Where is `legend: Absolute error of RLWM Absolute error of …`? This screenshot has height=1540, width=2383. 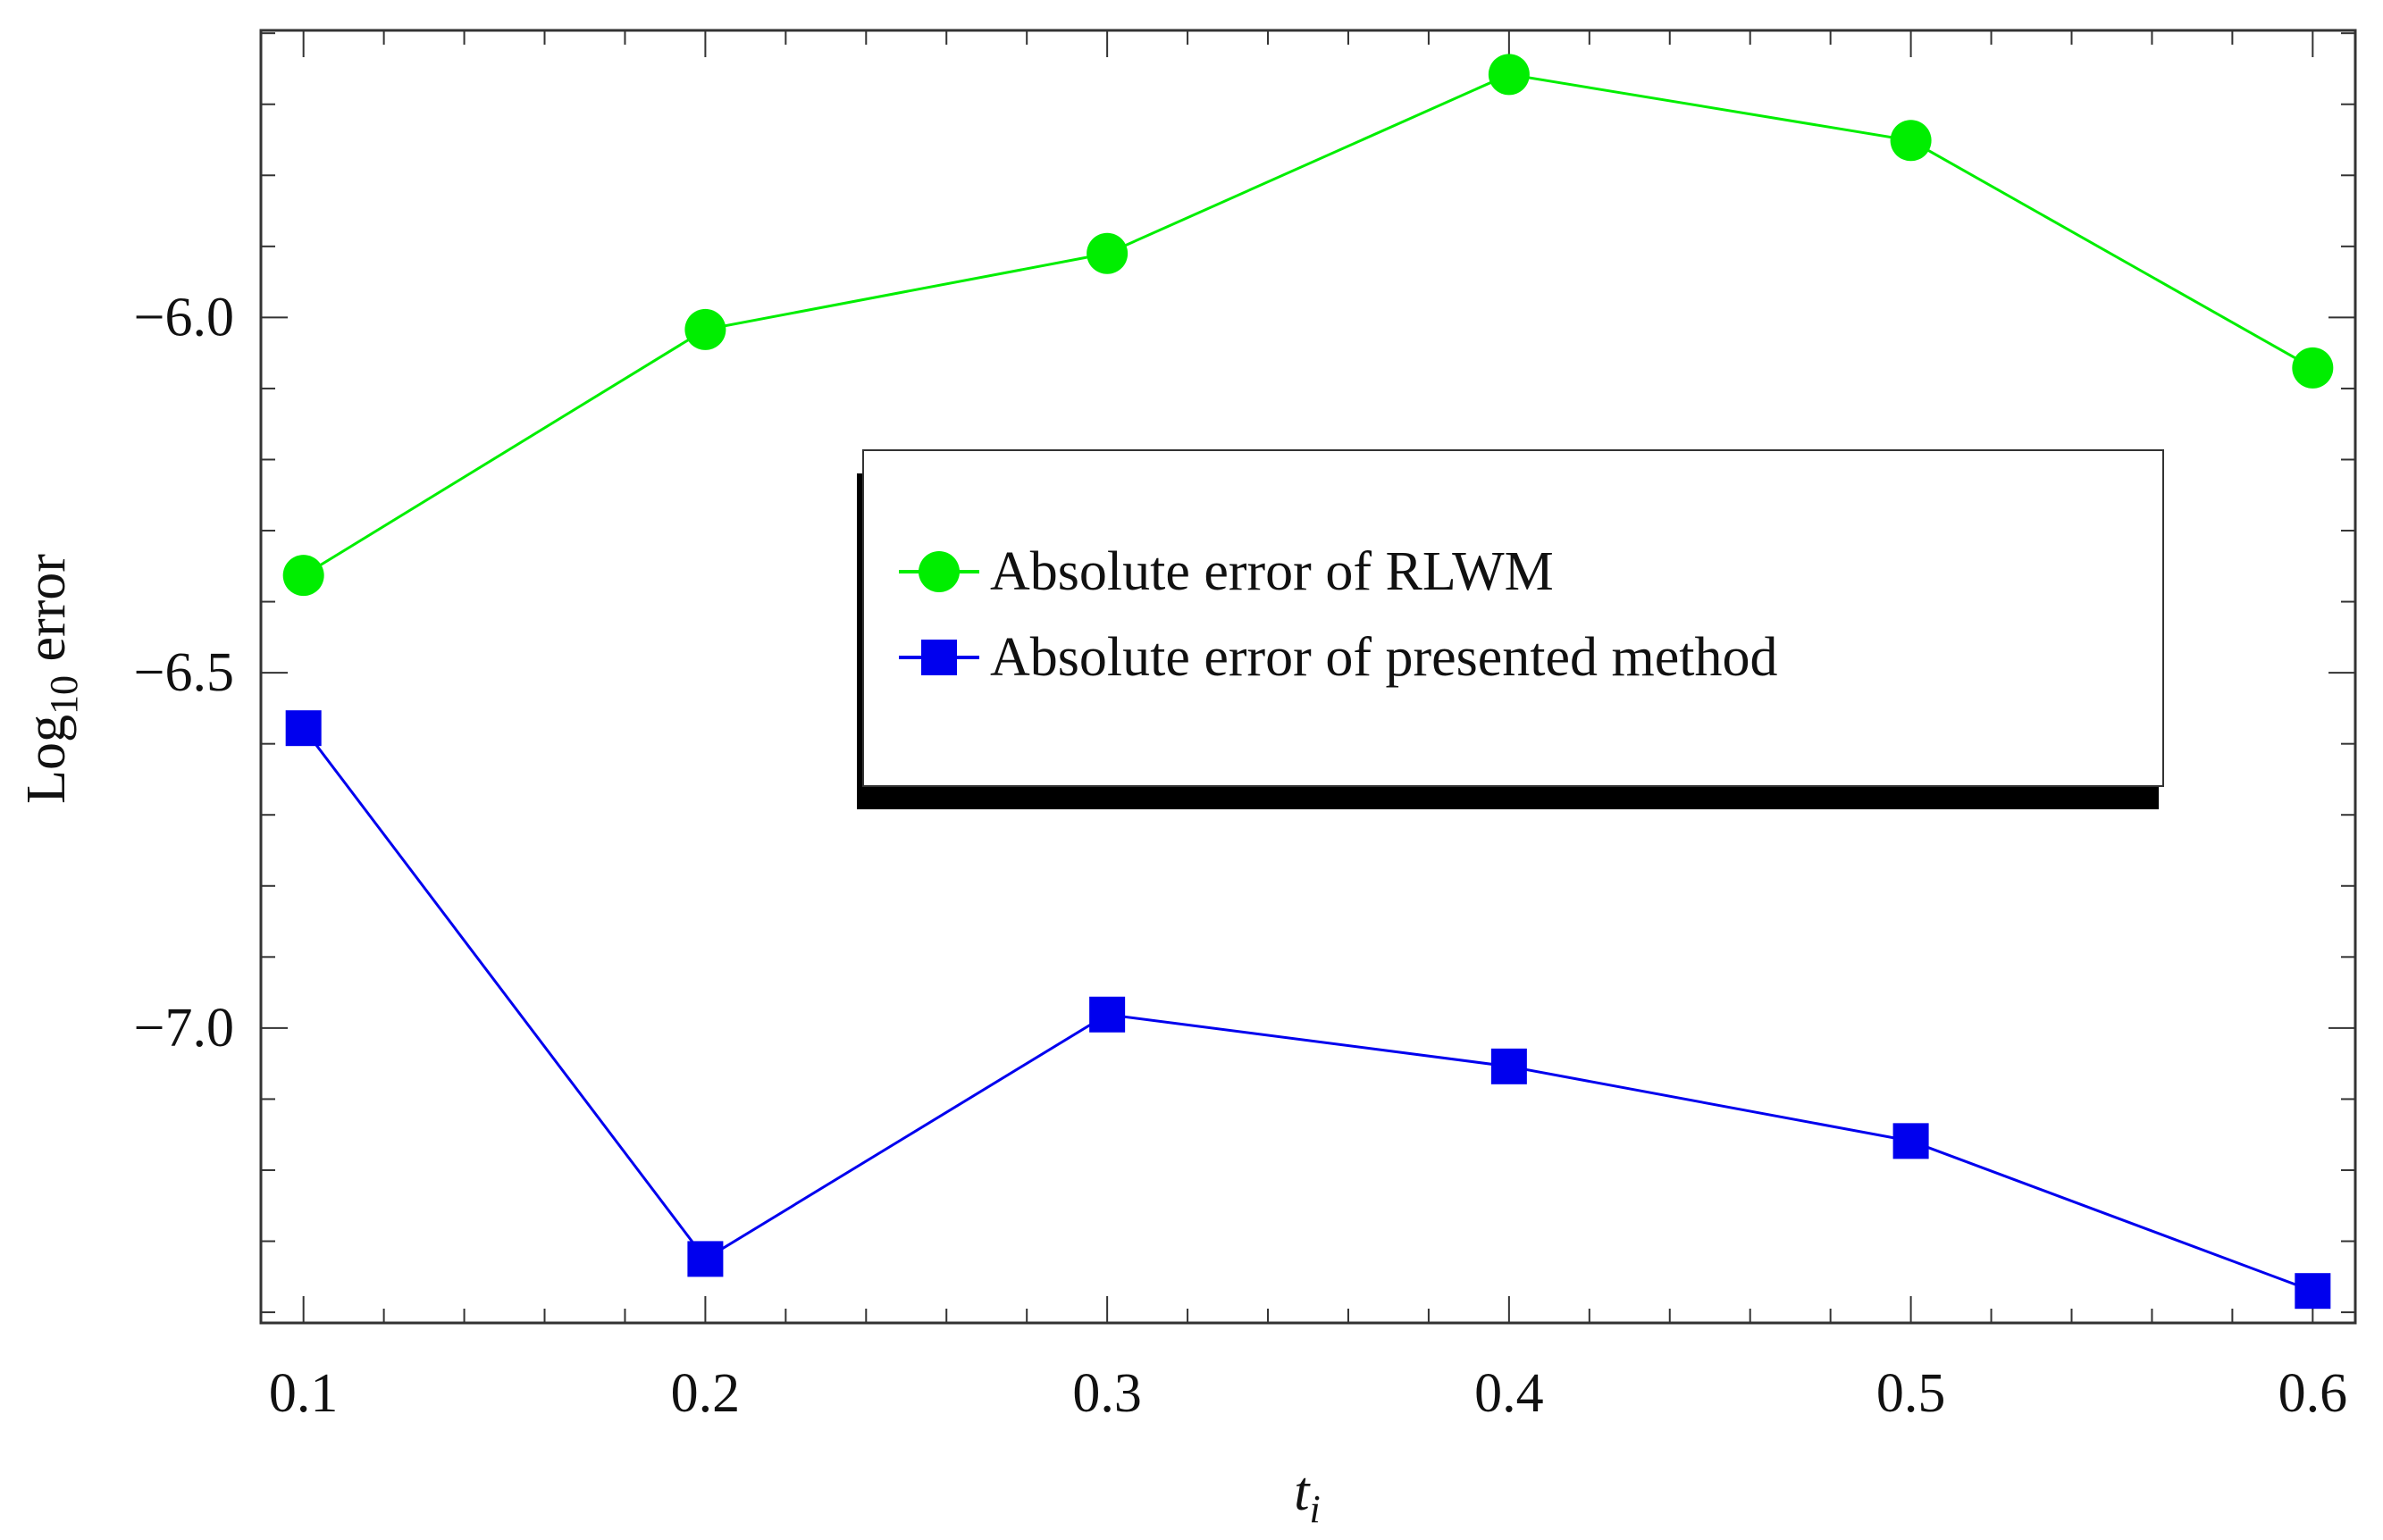
legend: Absolute error of RLWM Absolute error of … is located at coordinates (1510, 629).